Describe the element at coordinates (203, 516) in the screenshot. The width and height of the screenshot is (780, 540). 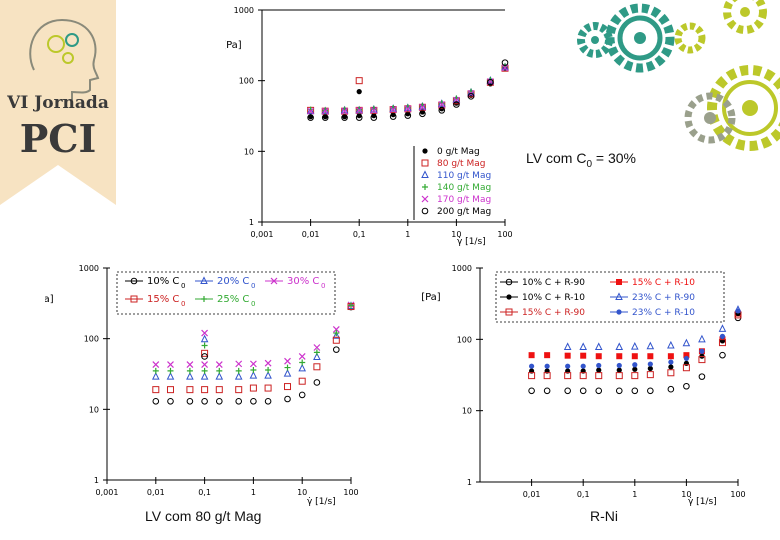
I see `caption-left: LV com 80 g/t Mag` at that location.